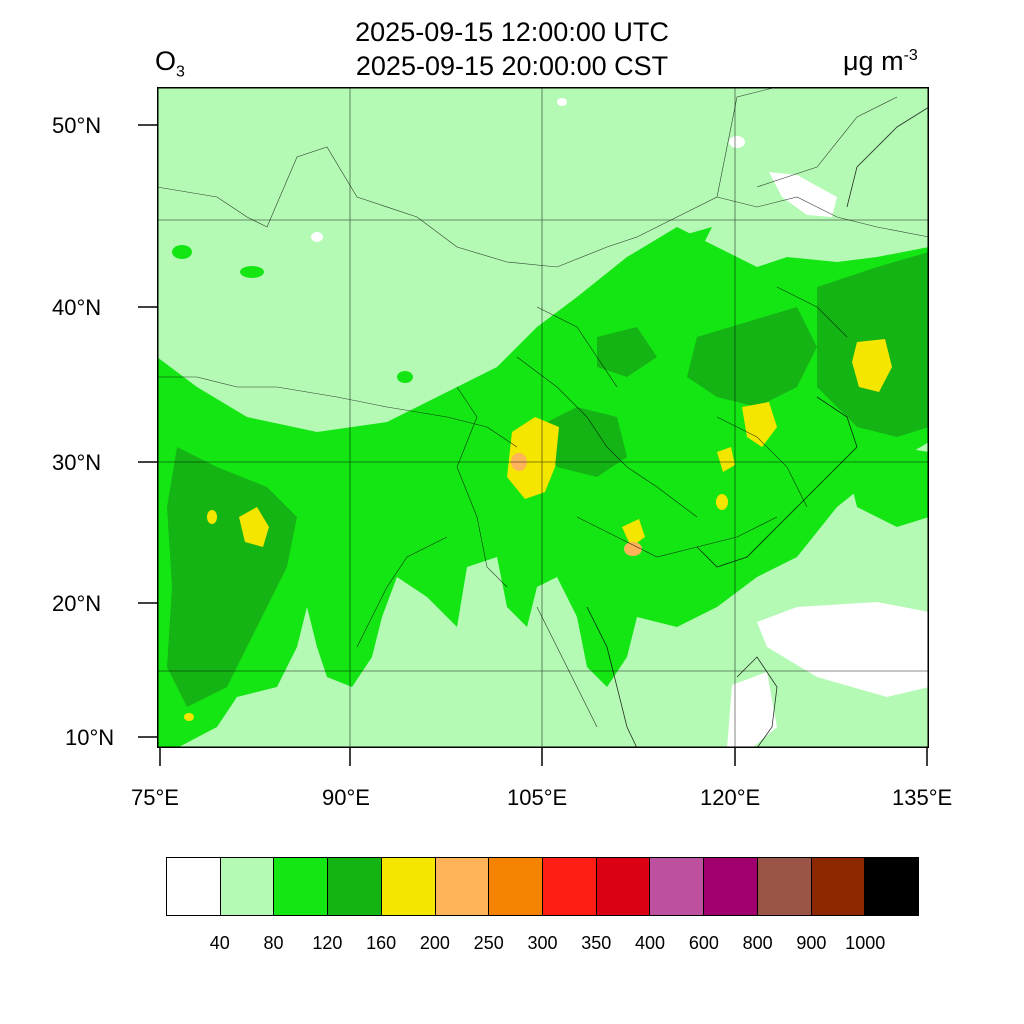  What do you see at coordinates (873, 61) in the screenshot?
I see `units-base: μg m` at bounding box center [873, 61].